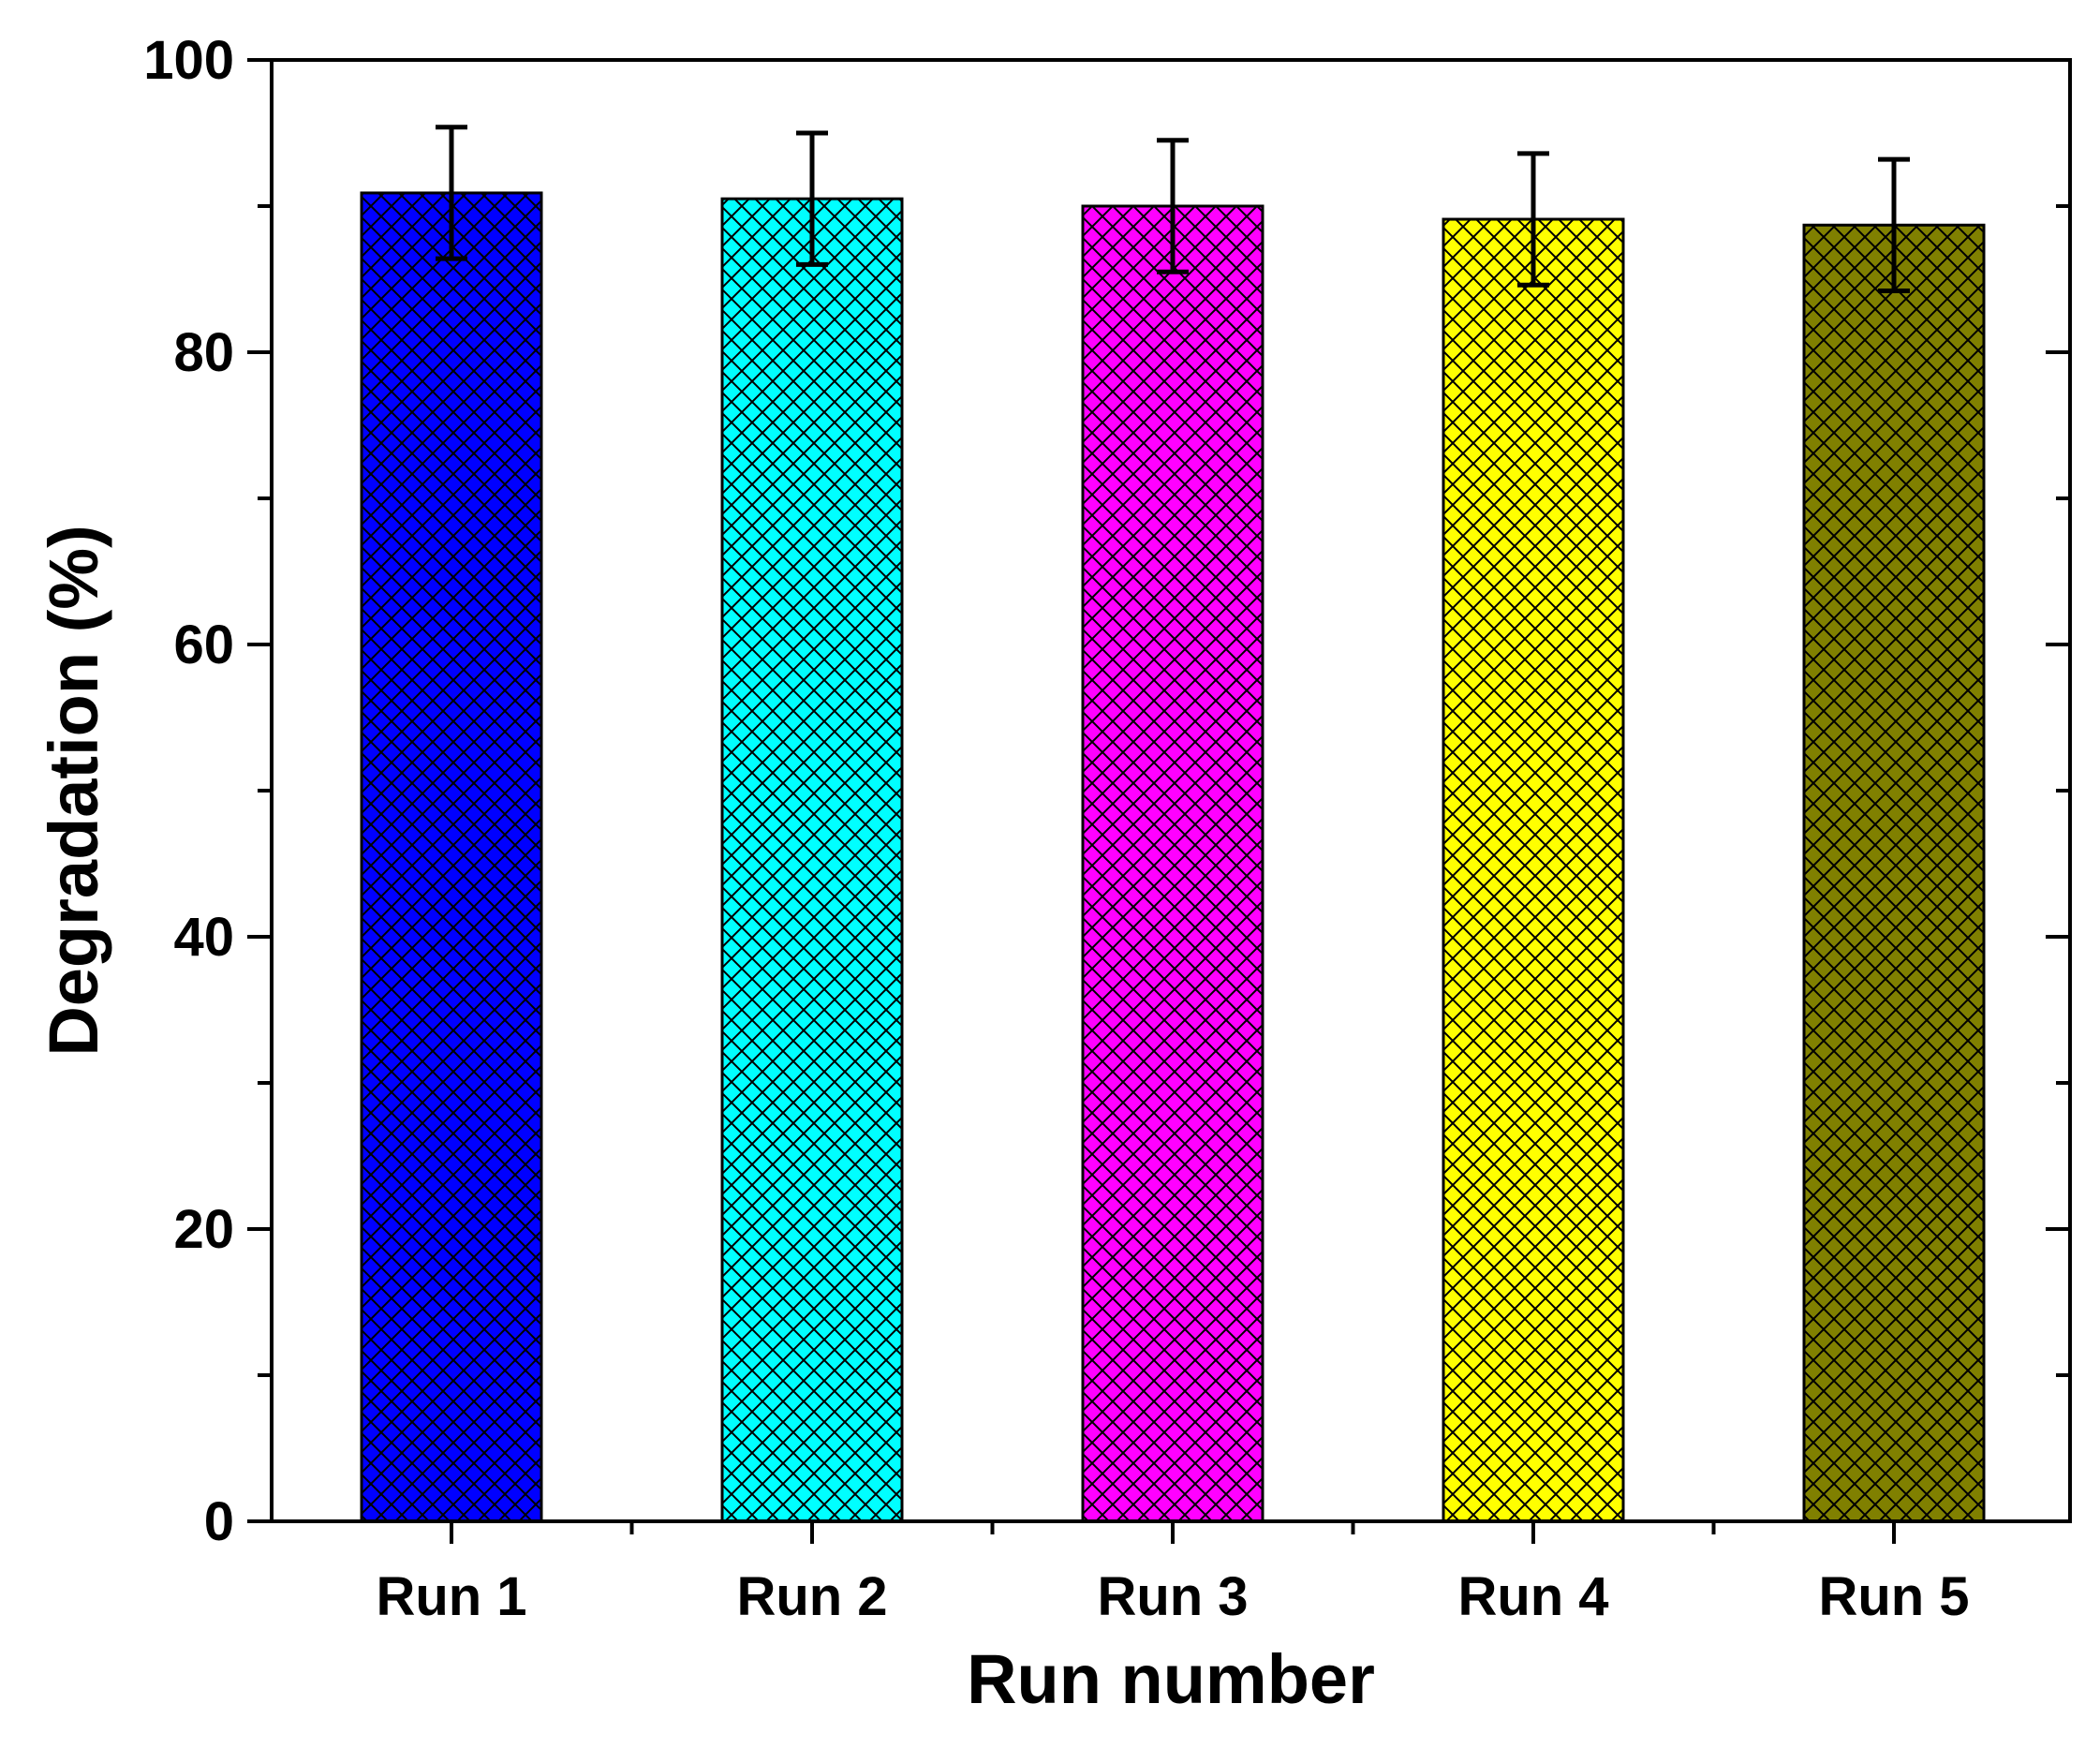 The image size is (2100, 1763). What do you see at coordinates (204, 352) in the screenshot?
I see `y-tick-label: 80` at bounding box center [204, 352].